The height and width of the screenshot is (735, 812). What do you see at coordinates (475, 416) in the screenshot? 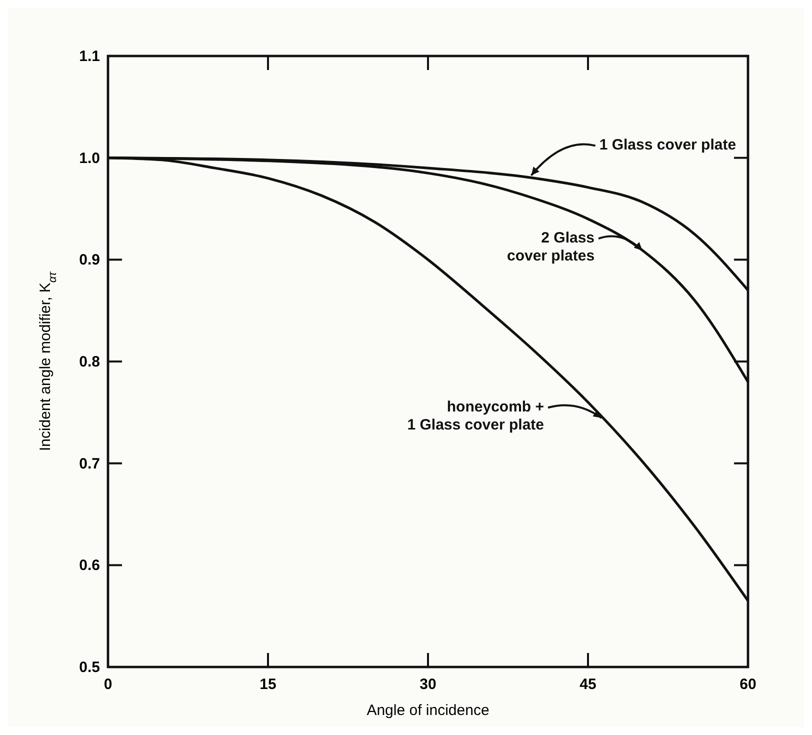
I see `legend-label: honeycomb + 1 Glass cover plate` at bounding box center [475, 416].